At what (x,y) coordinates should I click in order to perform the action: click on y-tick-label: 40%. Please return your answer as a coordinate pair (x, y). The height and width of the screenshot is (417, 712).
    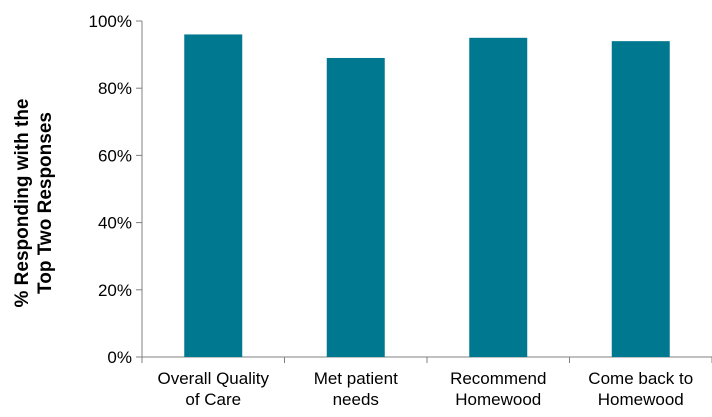
    Looking at the image, I should click on (115, 223).